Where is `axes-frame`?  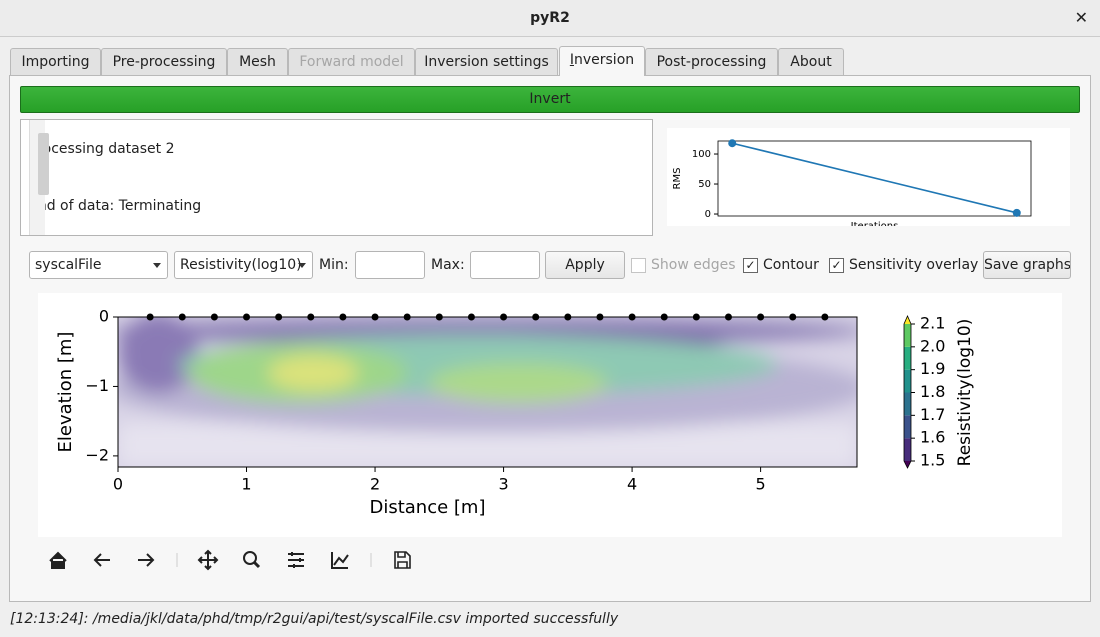 axes-frame is located at coordinates (874, 178).